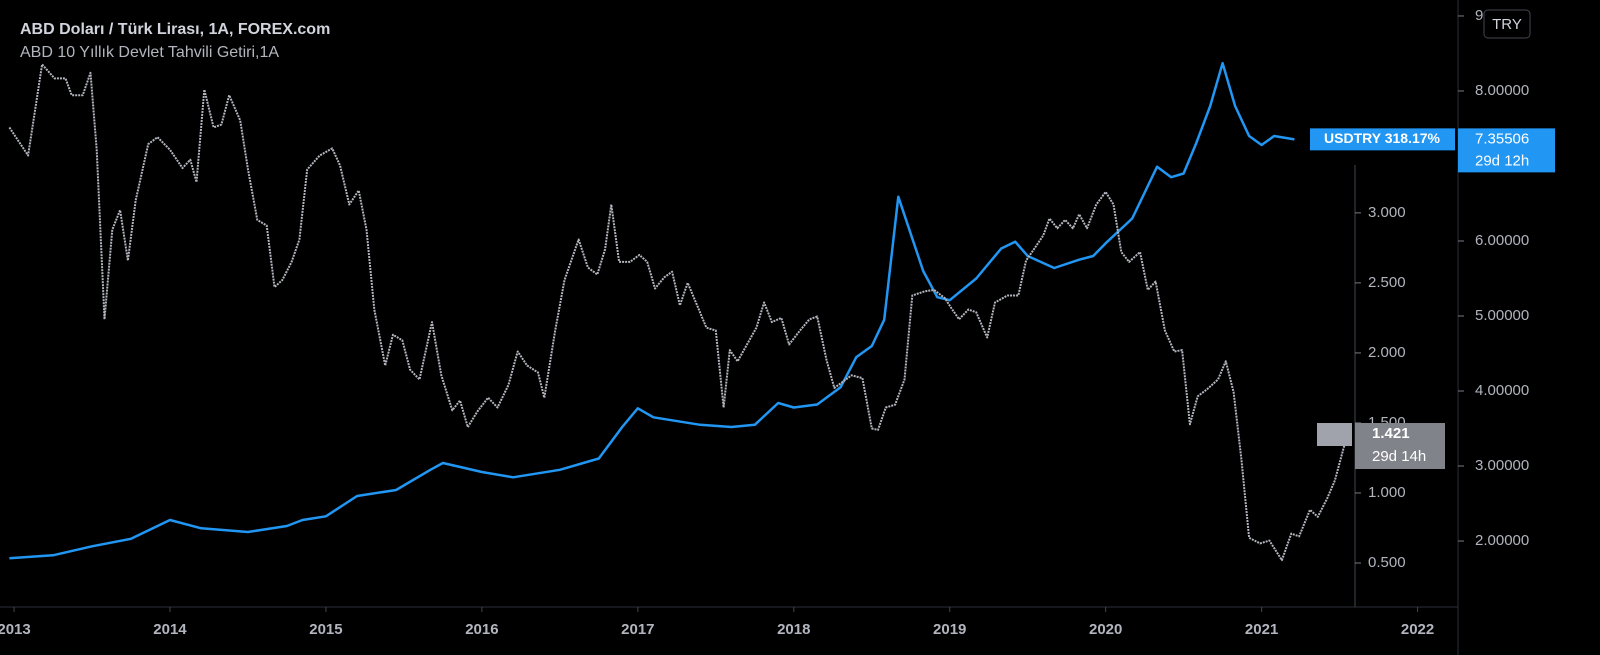 The height and width of the screenshot is (655, 1600). Describe the element at coordinates (1502, 390) in the screenshot. I see `y2-tick-label: 4.00000` at that location.